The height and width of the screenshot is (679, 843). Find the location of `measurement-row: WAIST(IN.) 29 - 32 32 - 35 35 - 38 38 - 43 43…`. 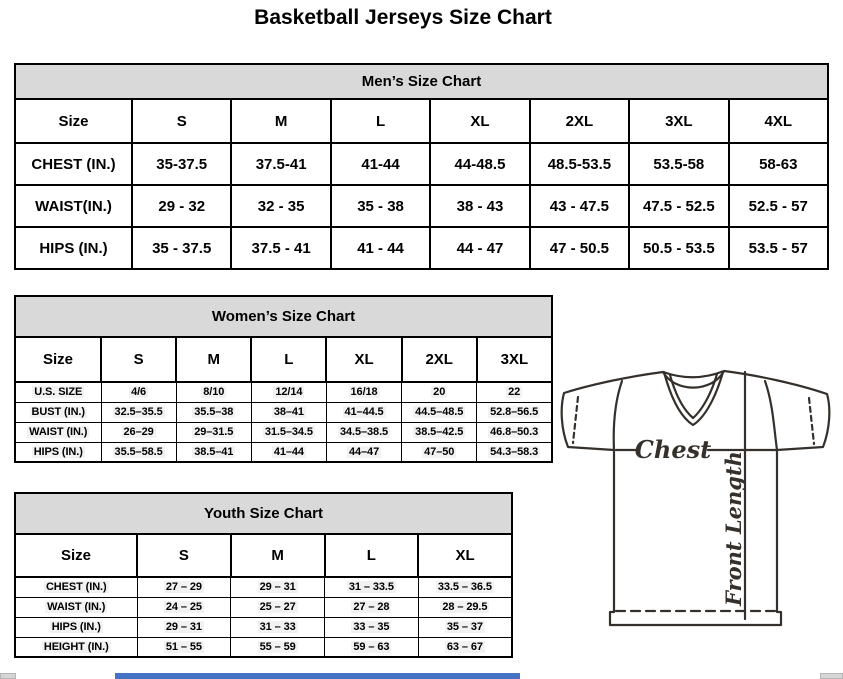

measurement-row: WAIST(IN.) 29 - 32 32 - 35 35 - 38 38 - 43 43… is located at coordinates (422, 206).